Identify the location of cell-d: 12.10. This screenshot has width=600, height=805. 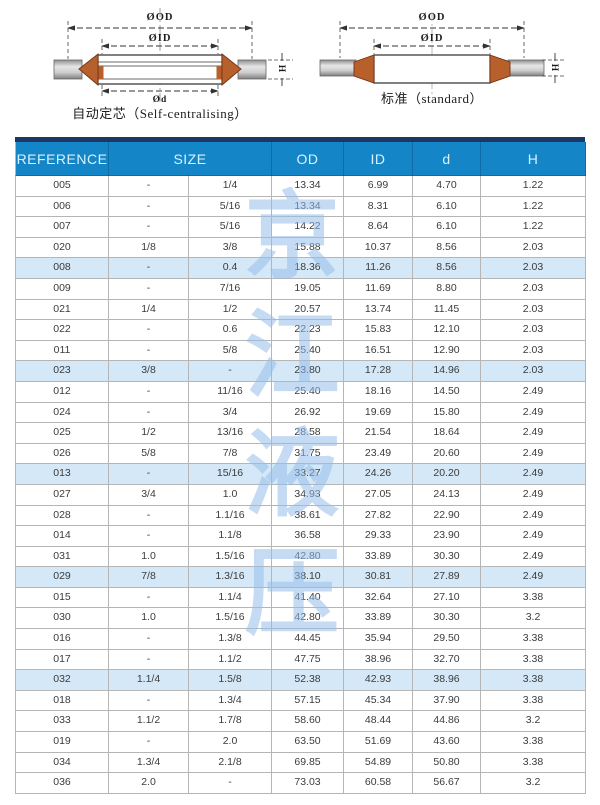
(446, 330).